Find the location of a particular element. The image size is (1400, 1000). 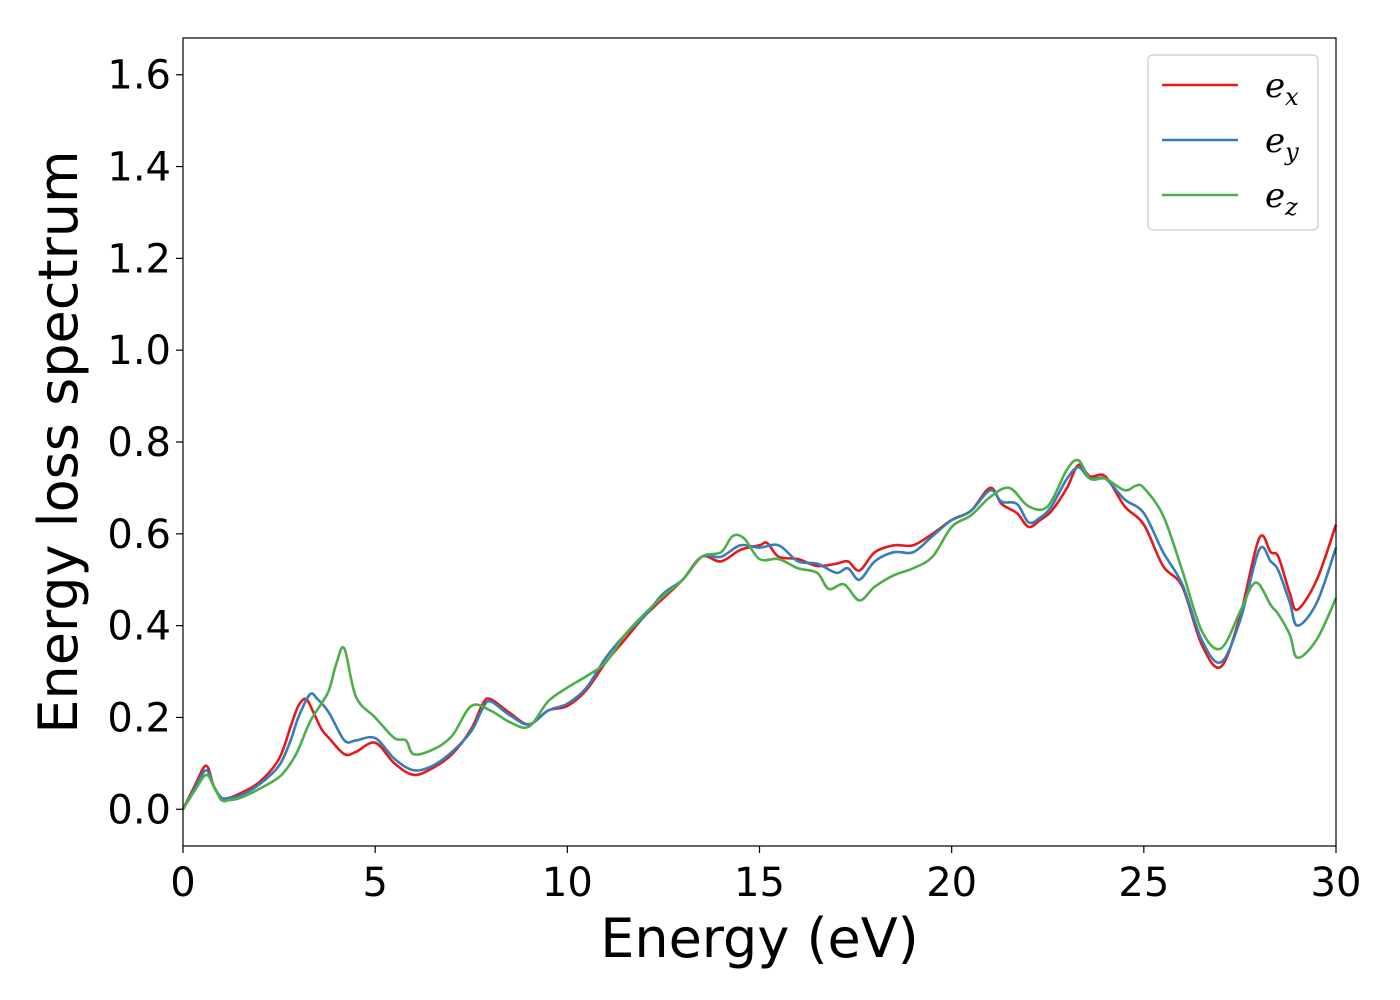

x-axis: 0 5 10 15 20 25 30 is located at coordinates (765, 876).